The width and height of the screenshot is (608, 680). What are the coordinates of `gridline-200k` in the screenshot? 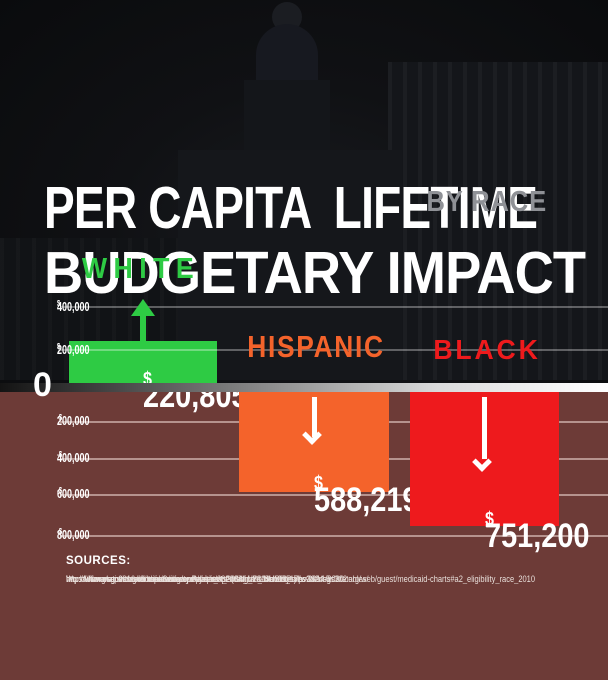 It's located at (334, 350).